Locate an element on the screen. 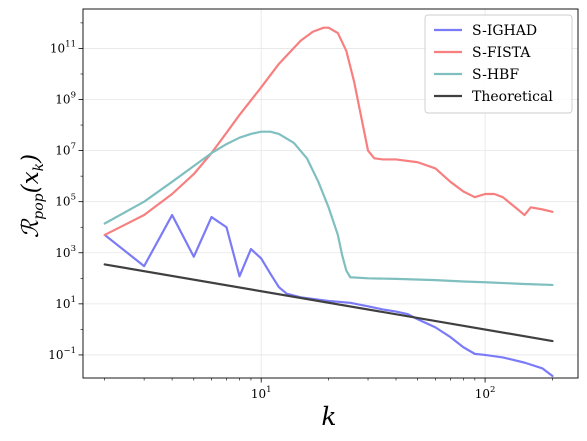 Image resolution: width=587 pixels, height=441 pixels. y-axis-label: ℛpop(xk) is located at coordinates (32, 196).